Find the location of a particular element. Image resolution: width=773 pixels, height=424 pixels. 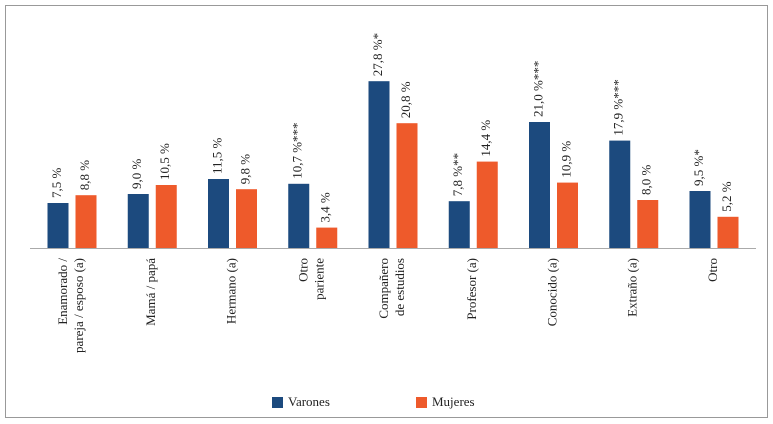

value-label: 9,5 %* is located at coordinates (698, 167).